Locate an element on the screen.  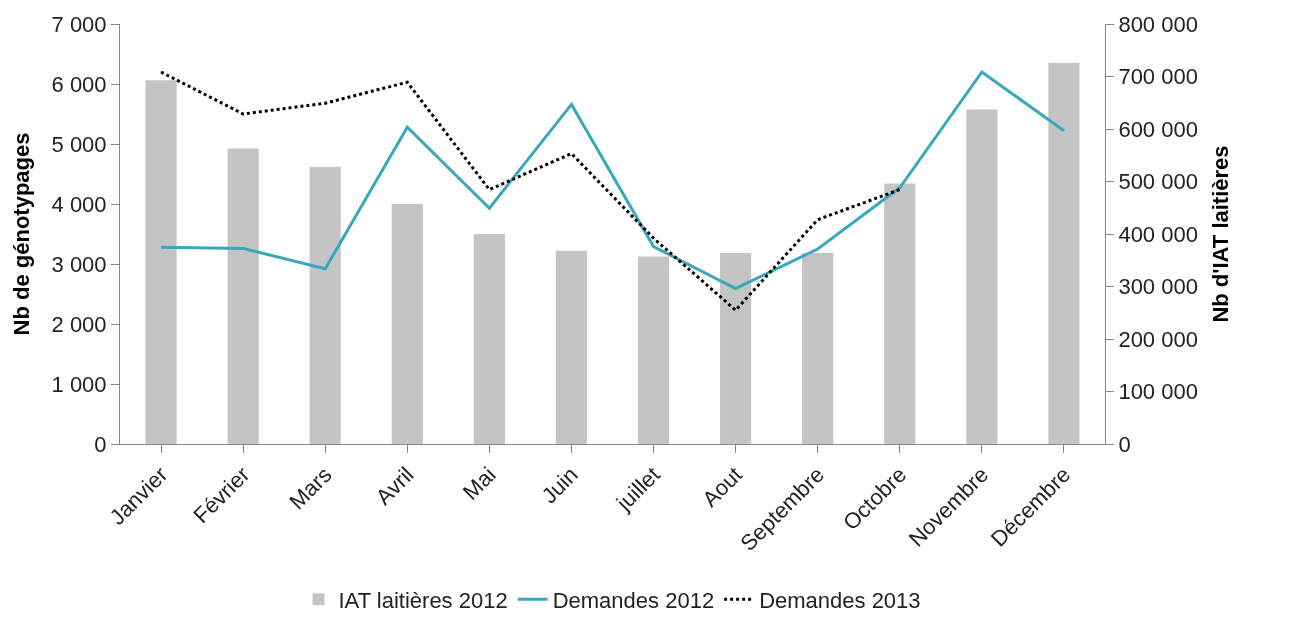
y-tick-label: 3 000 is located at coordinates (79, 264).